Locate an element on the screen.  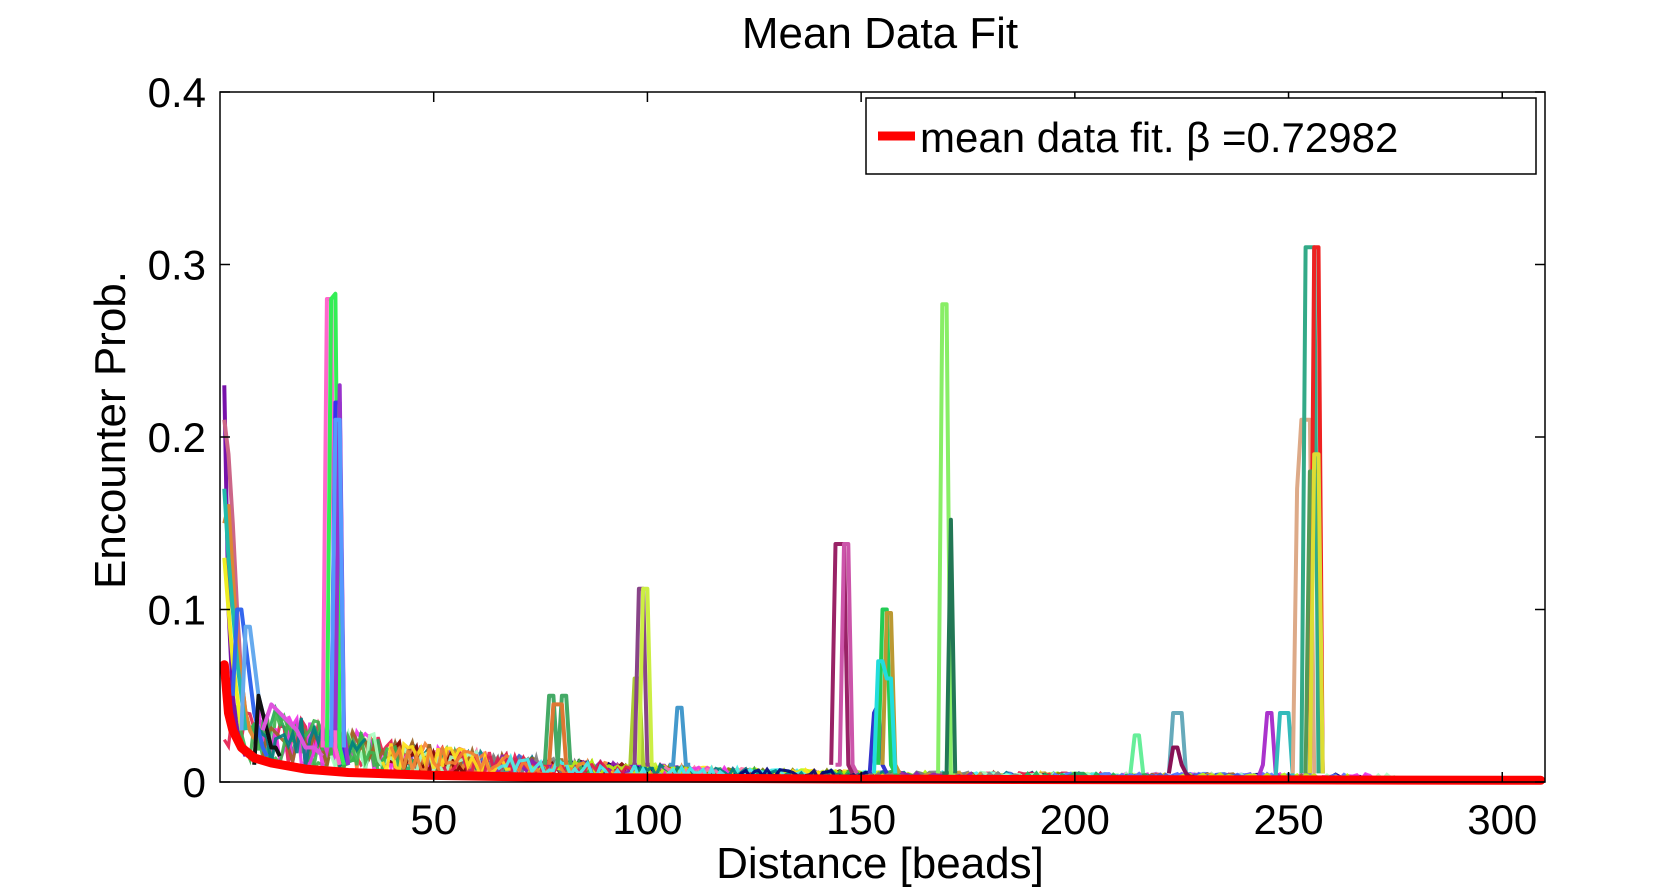
chart-title: Mean Data Fit is located at coordinates (880, 33).